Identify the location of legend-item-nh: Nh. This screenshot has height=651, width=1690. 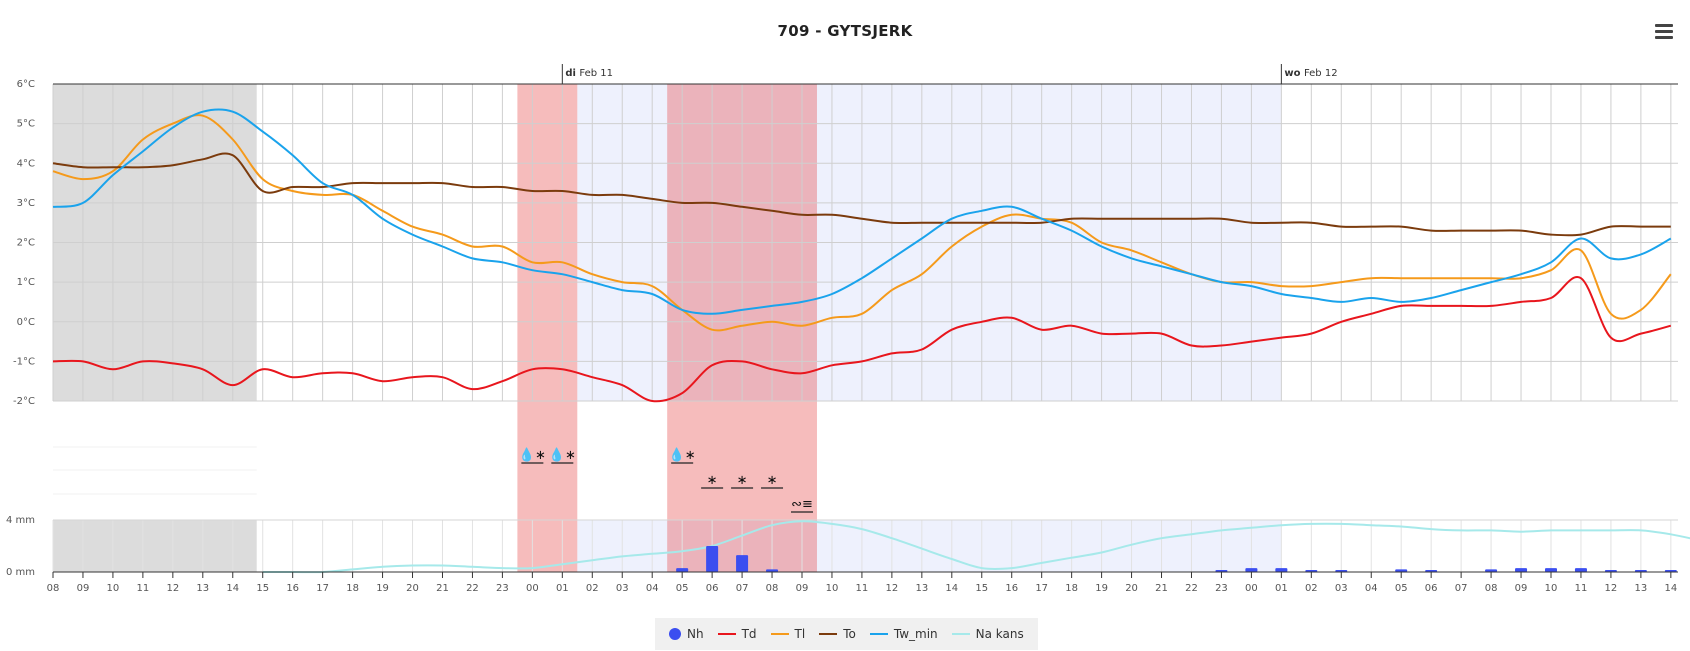
(686, 634).